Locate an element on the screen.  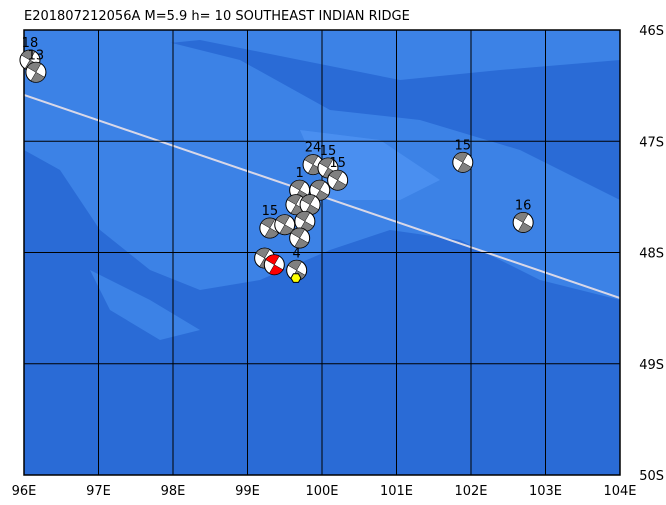
lon-label: 100E is located at coordinates (321, 491).